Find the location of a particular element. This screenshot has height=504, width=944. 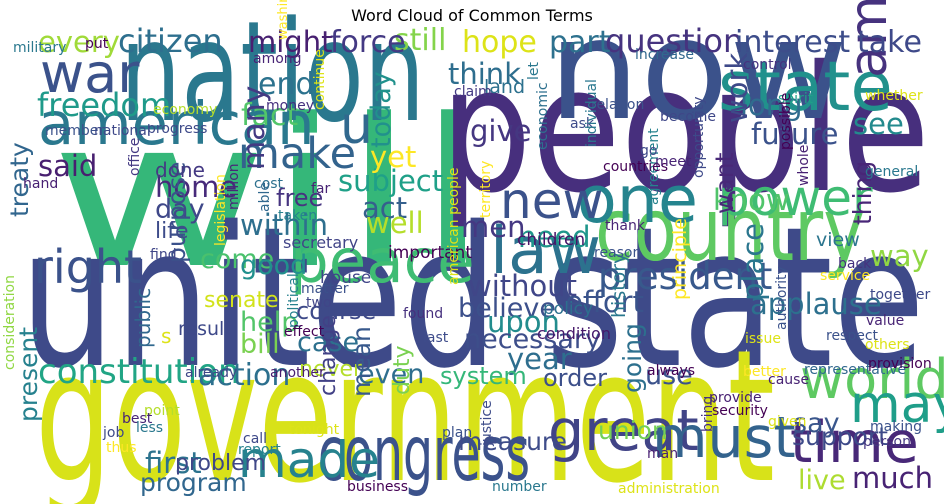

word-always: always is located at coordinates (671, 371).